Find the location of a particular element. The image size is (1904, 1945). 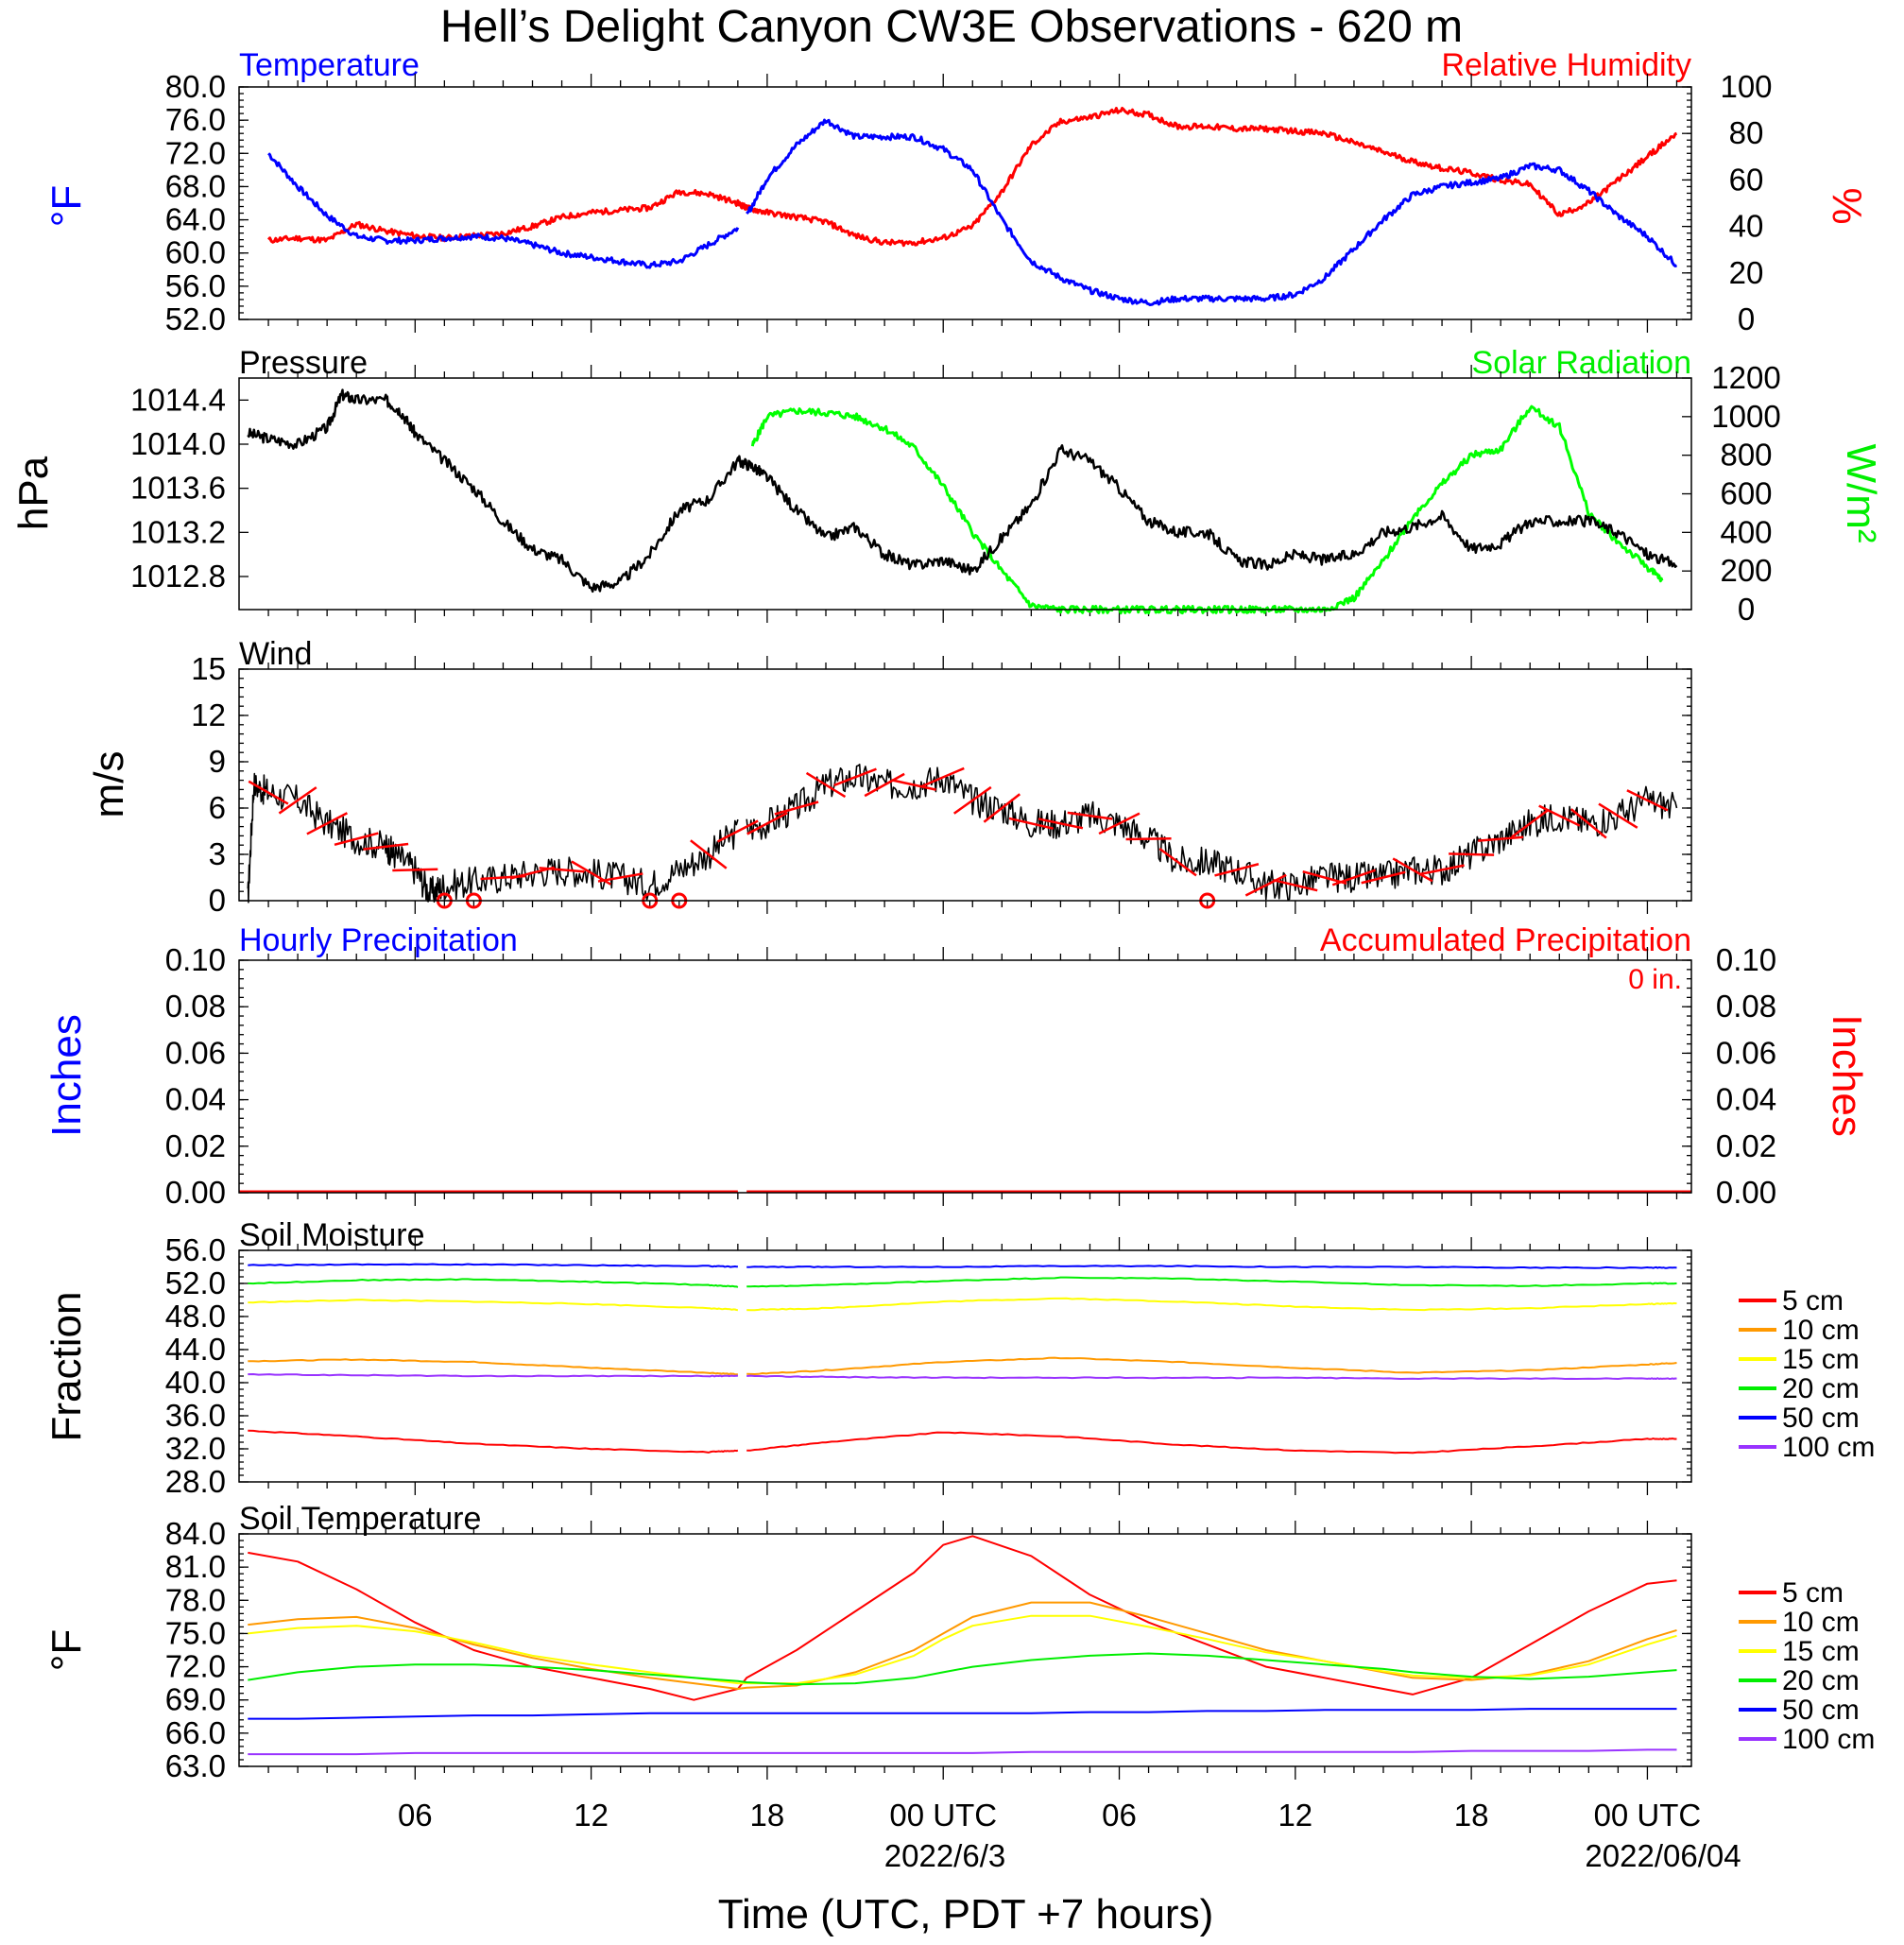

y-tick-label-right: 0.06 is located at coordinates (1746, 1052).